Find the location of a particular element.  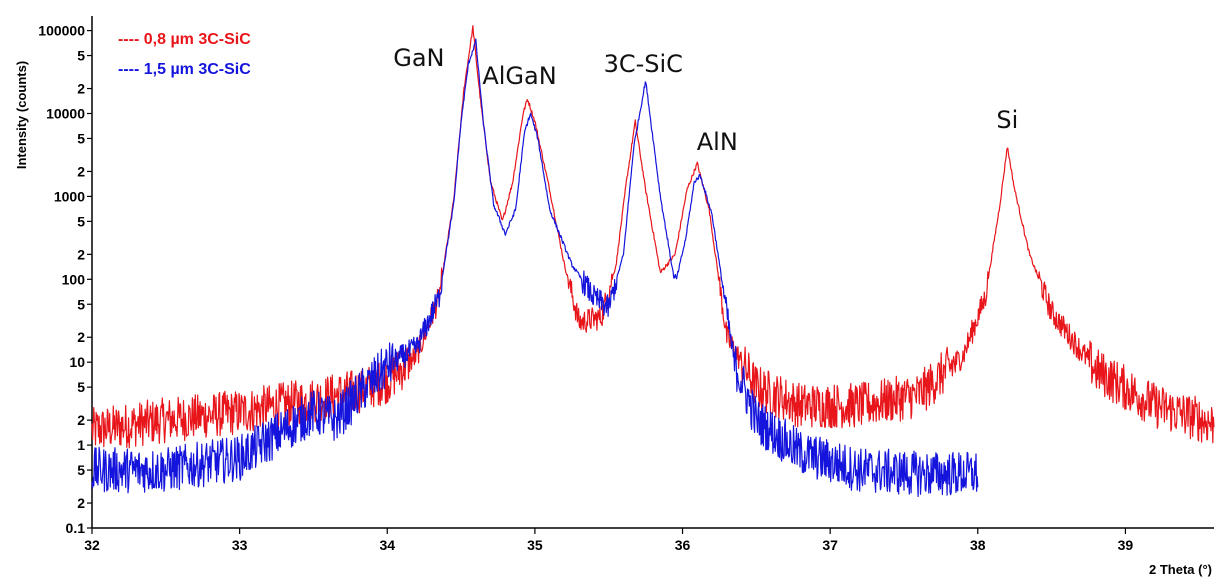

peak-annotations: GaN AlGaN 3C-SiC AlN Si is located at coordinates (705, 100).